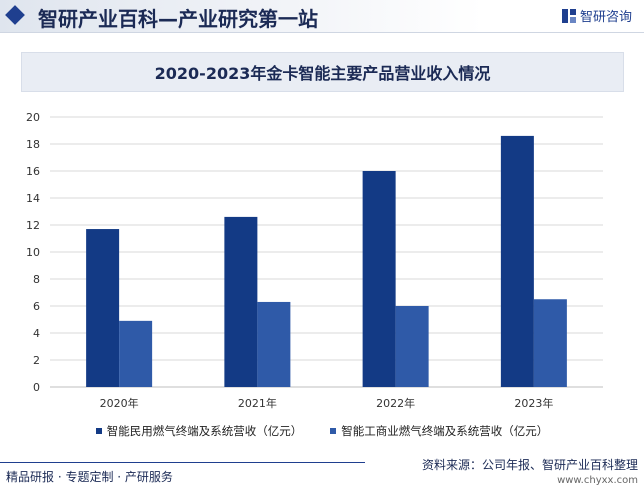 This screenshot has width=644, height=487. I want to click on brand-logo: 智研咨询, so click(596, 15).